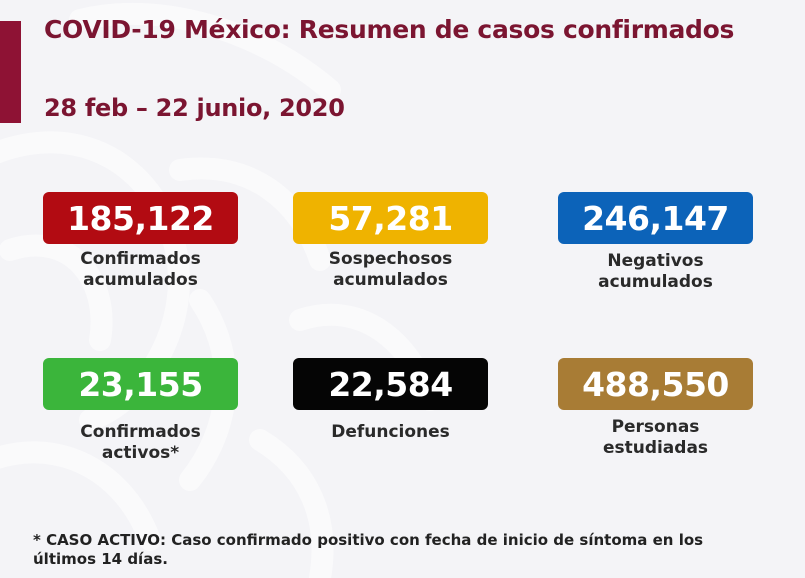 The width and height of the screenshot is (805, 578). Describe the element at coordinates (655, 218) in the screenshot. I see `stat-value-box: 246,147` at that location.